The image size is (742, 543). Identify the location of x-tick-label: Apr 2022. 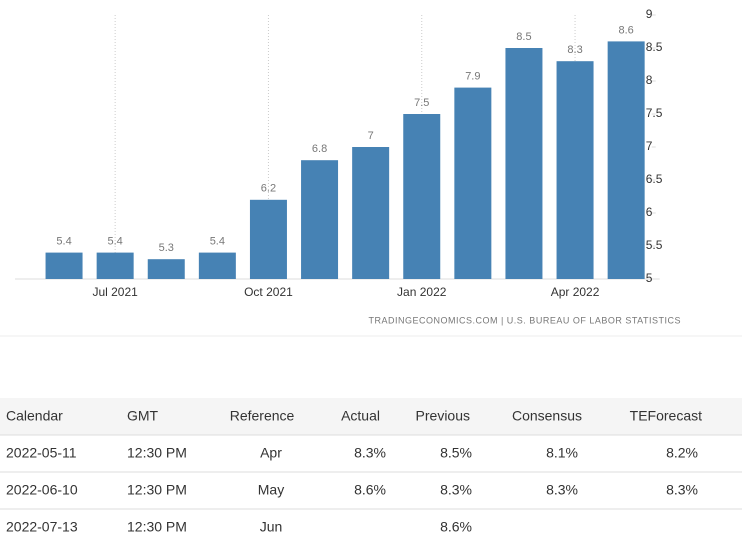
(575, 292).